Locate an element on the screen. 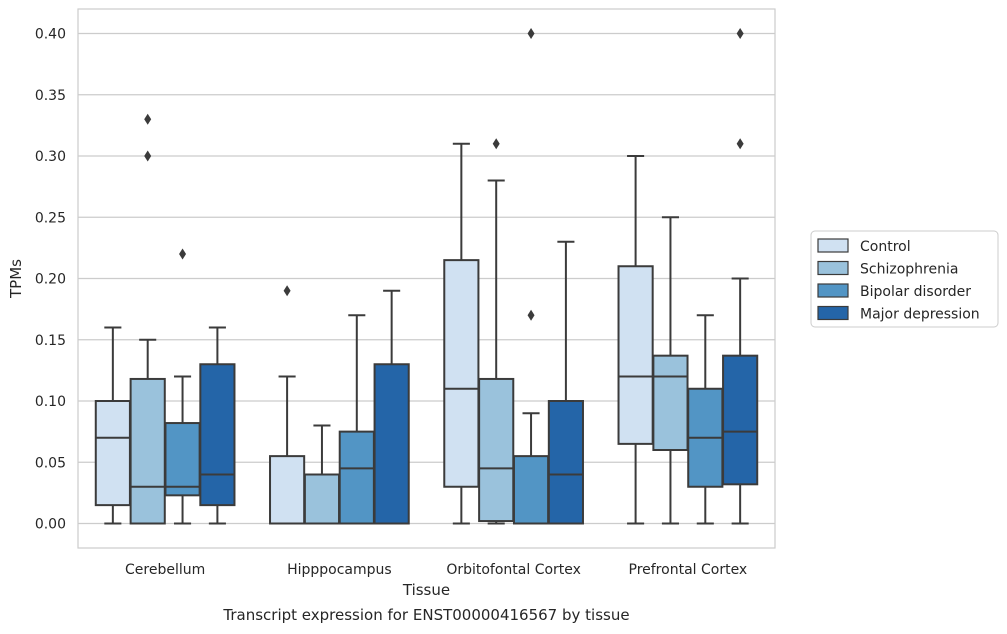 Image resolution: width=1007 pixels, height=634 pixels. legend-label: Control is located at coordinates (885, 247).